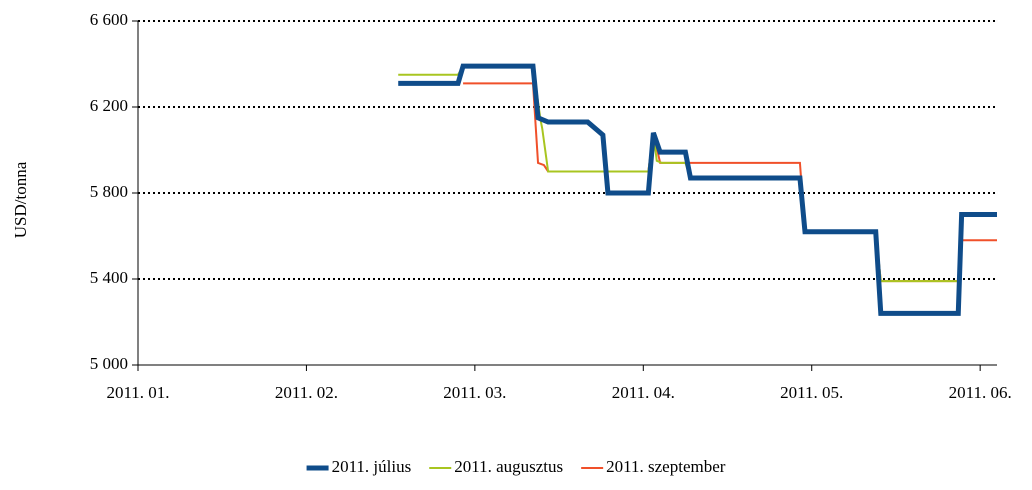 This screenshot has width=1032, height=490. What do you see at coordinates (109, 105) in the screenshot?
I see `y-tick-label: 6 200` at bounding box center [109, 105].